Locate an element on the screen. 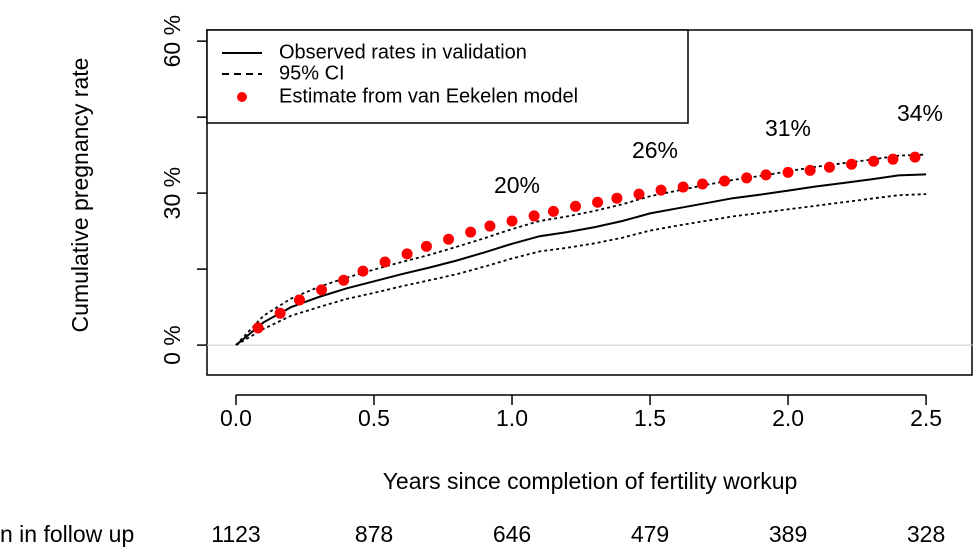 The image size is (973, 555). y-axis-label: Cumulative pregnancy rate is located at coordinates (80, 195).